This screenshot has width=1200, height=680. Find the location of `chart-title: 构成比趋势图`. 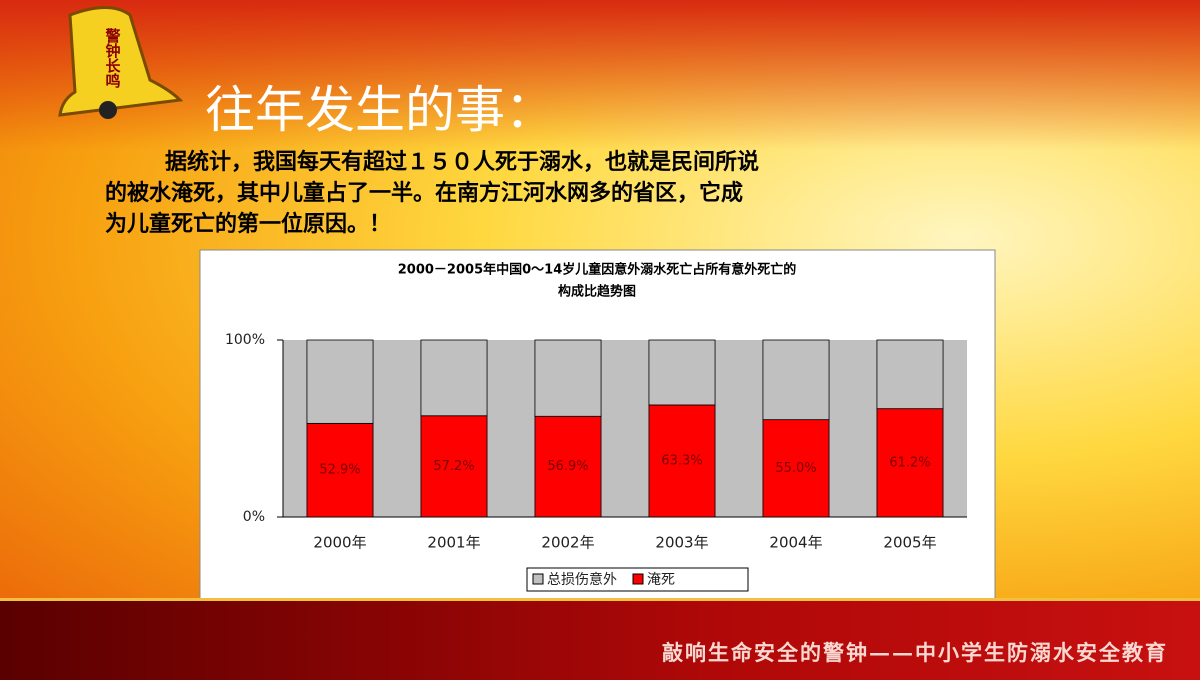

chart-title: 构成比趋势图 is located at coordinates (597, 292).